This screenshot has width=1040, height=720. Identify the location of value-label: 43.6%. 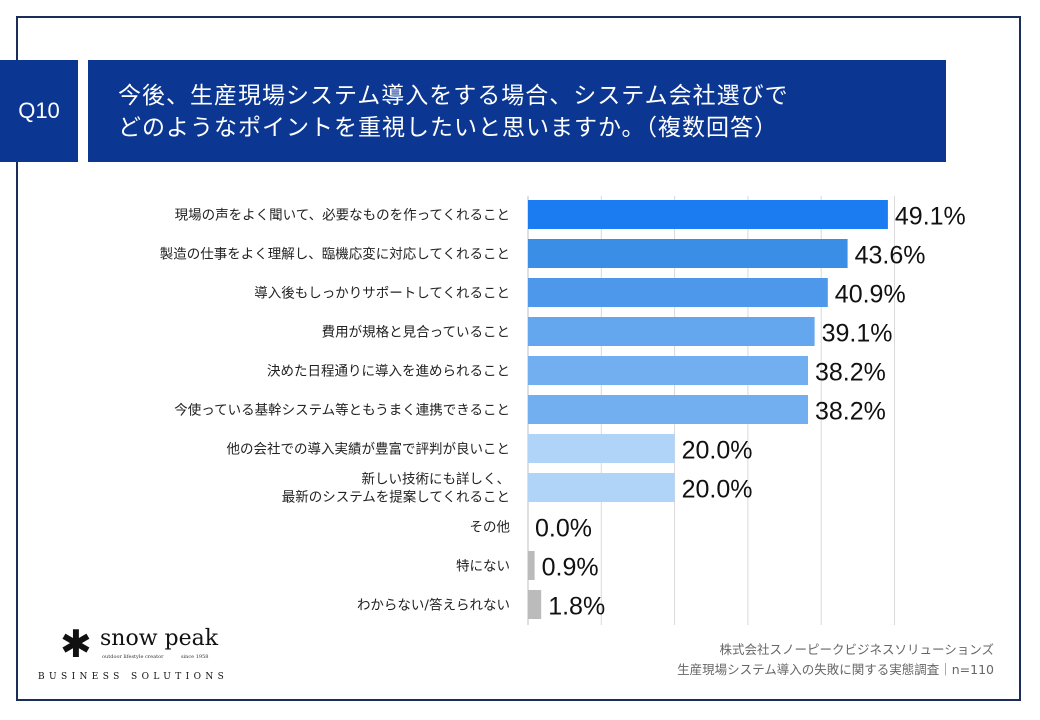
(890, 256).